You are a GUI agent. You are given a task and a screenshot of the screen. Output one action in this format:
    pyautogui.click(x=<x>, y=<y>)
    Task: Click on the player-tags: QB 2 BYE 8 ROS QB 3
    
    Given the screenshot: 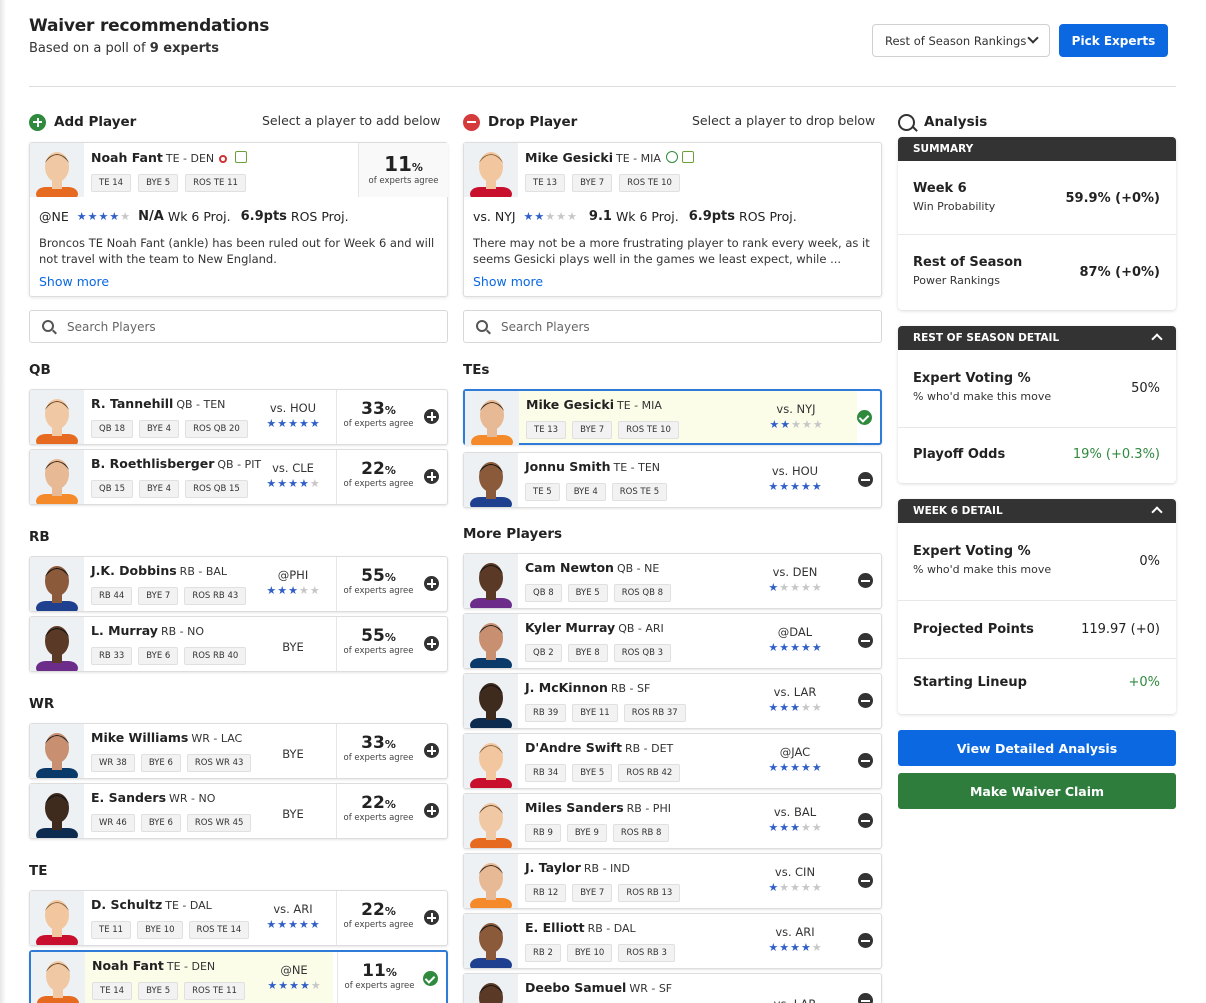 What is the action you would take?
    pyautogui.click(x=598, y=653)
    